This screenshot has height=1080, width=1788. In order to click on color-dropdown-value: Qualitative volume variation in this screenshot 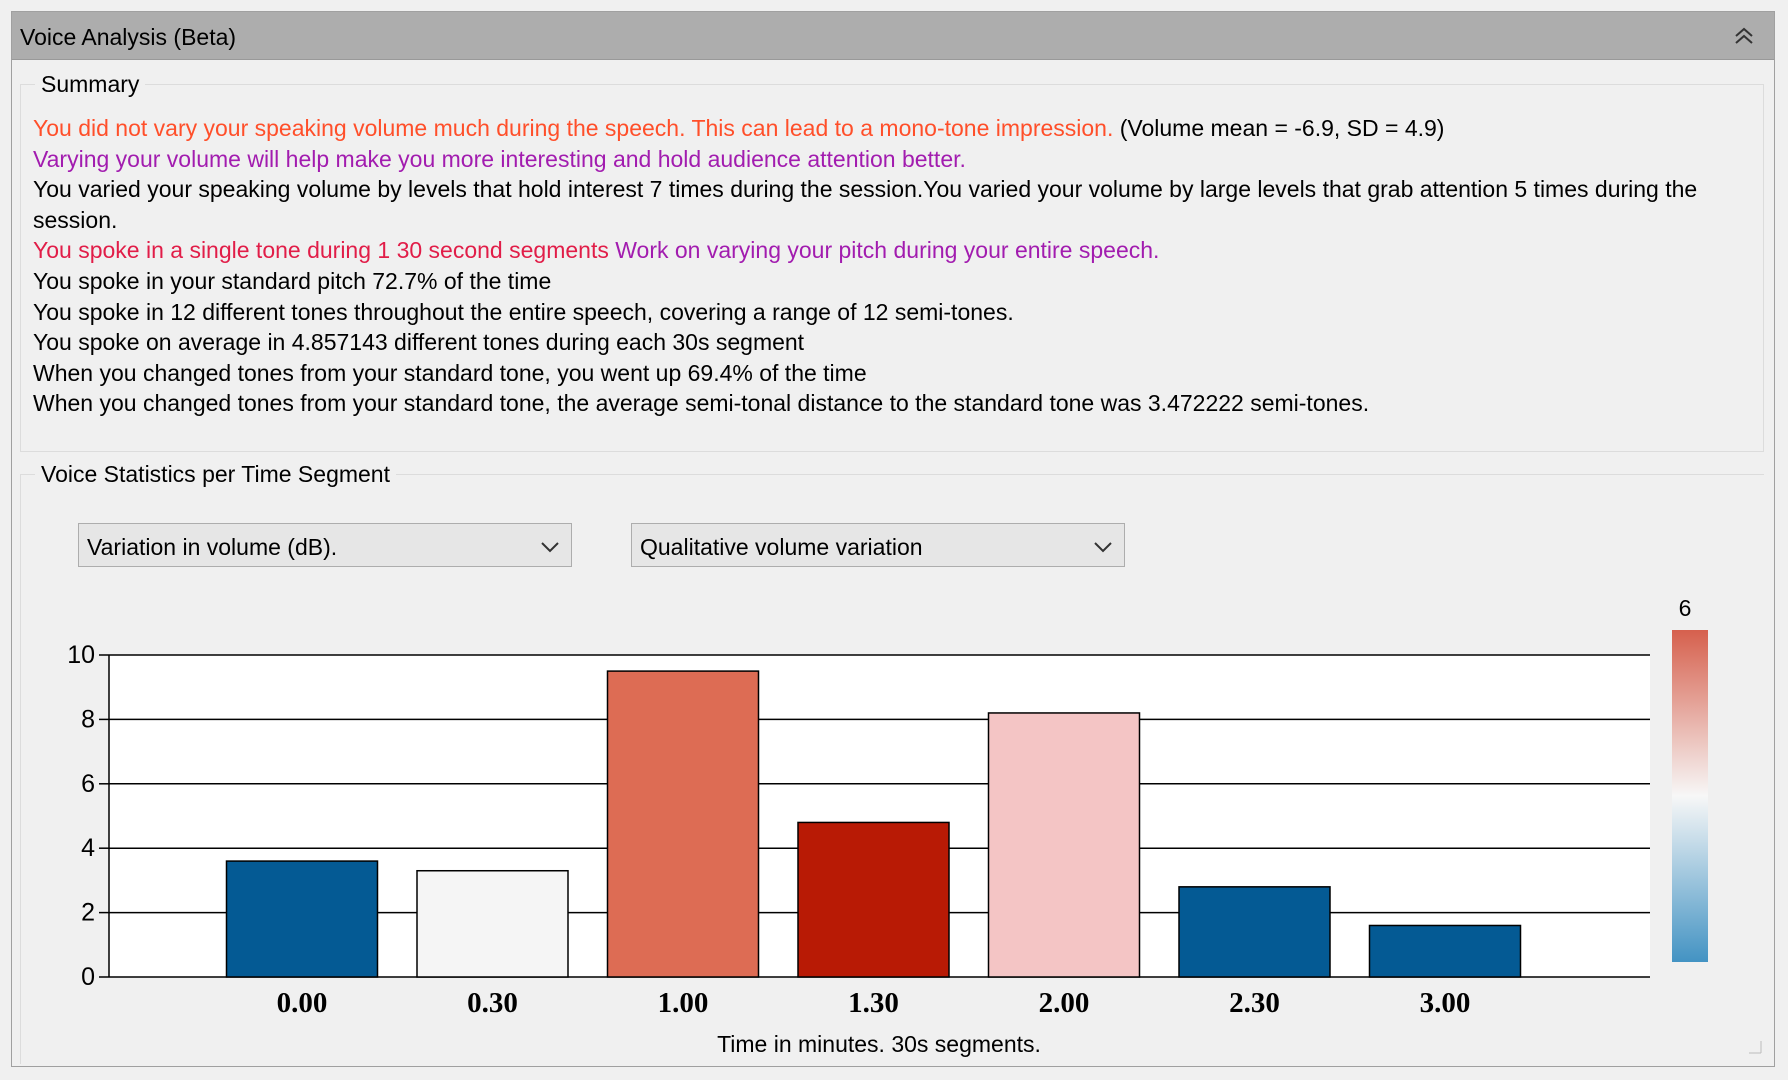, I will do `click(781, 547)`.